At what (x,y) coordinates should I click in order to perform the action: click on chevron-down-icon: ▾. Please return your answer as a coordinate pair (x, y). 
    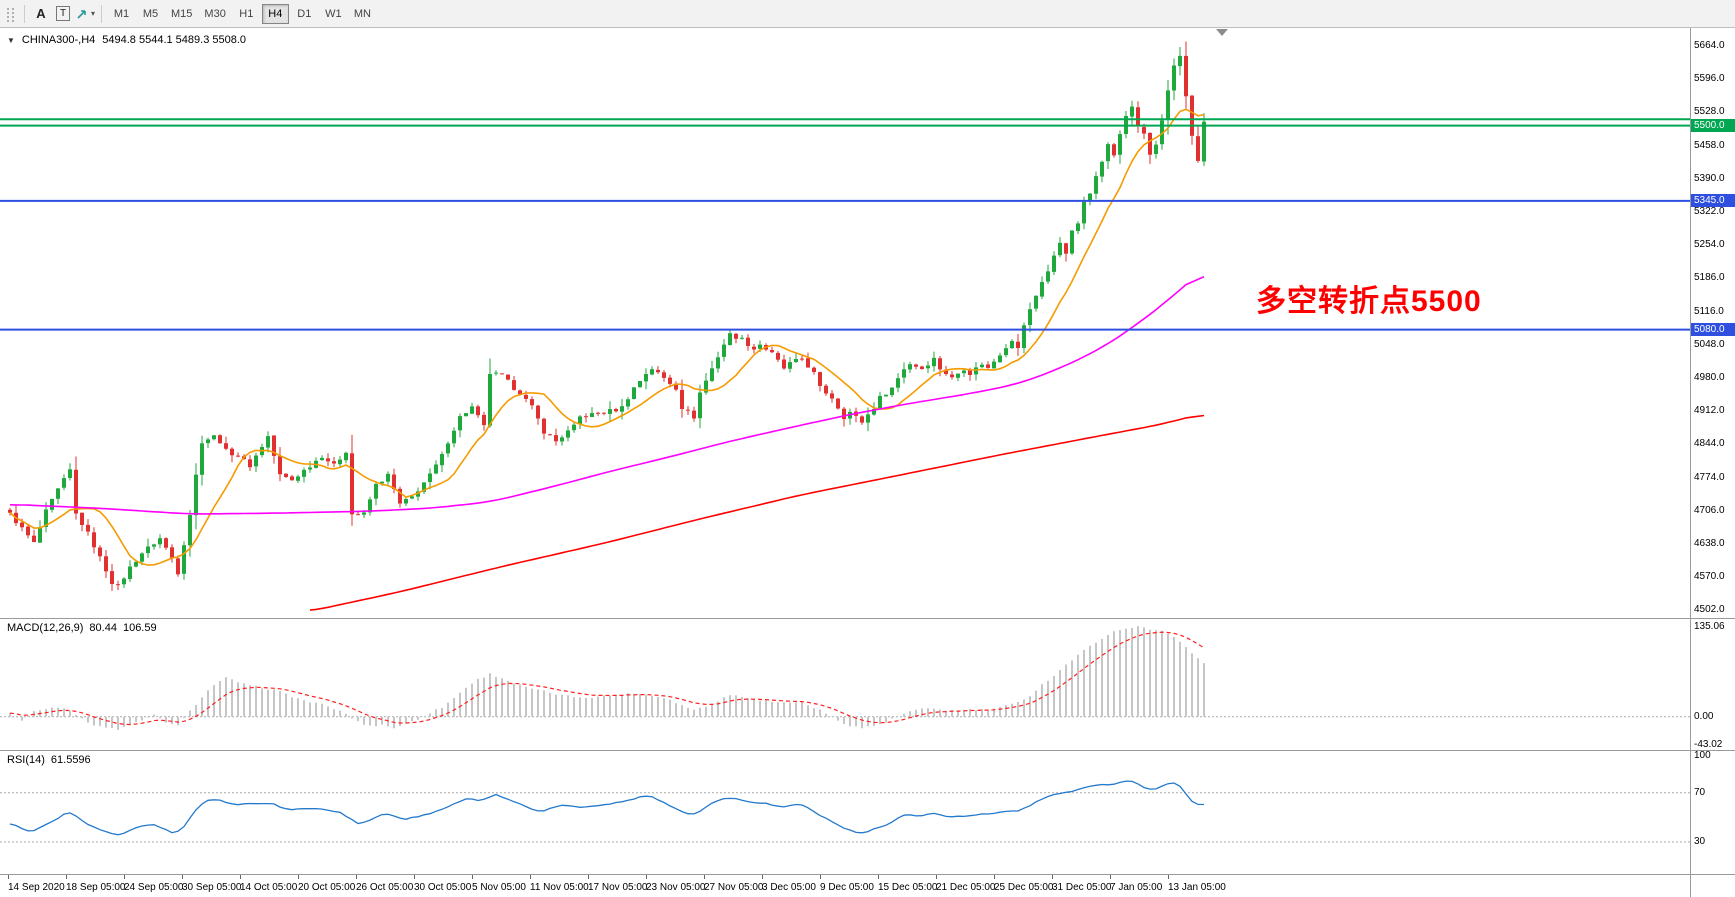
    Looking at the image, I should click on (93, 13).